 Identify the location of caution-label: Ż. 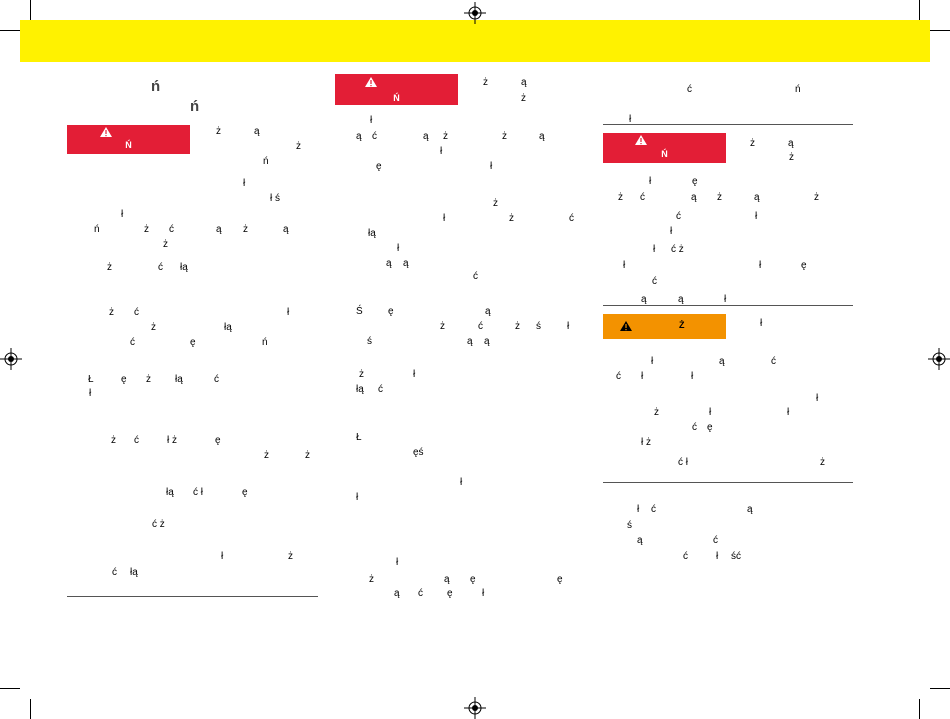
(682, 325).